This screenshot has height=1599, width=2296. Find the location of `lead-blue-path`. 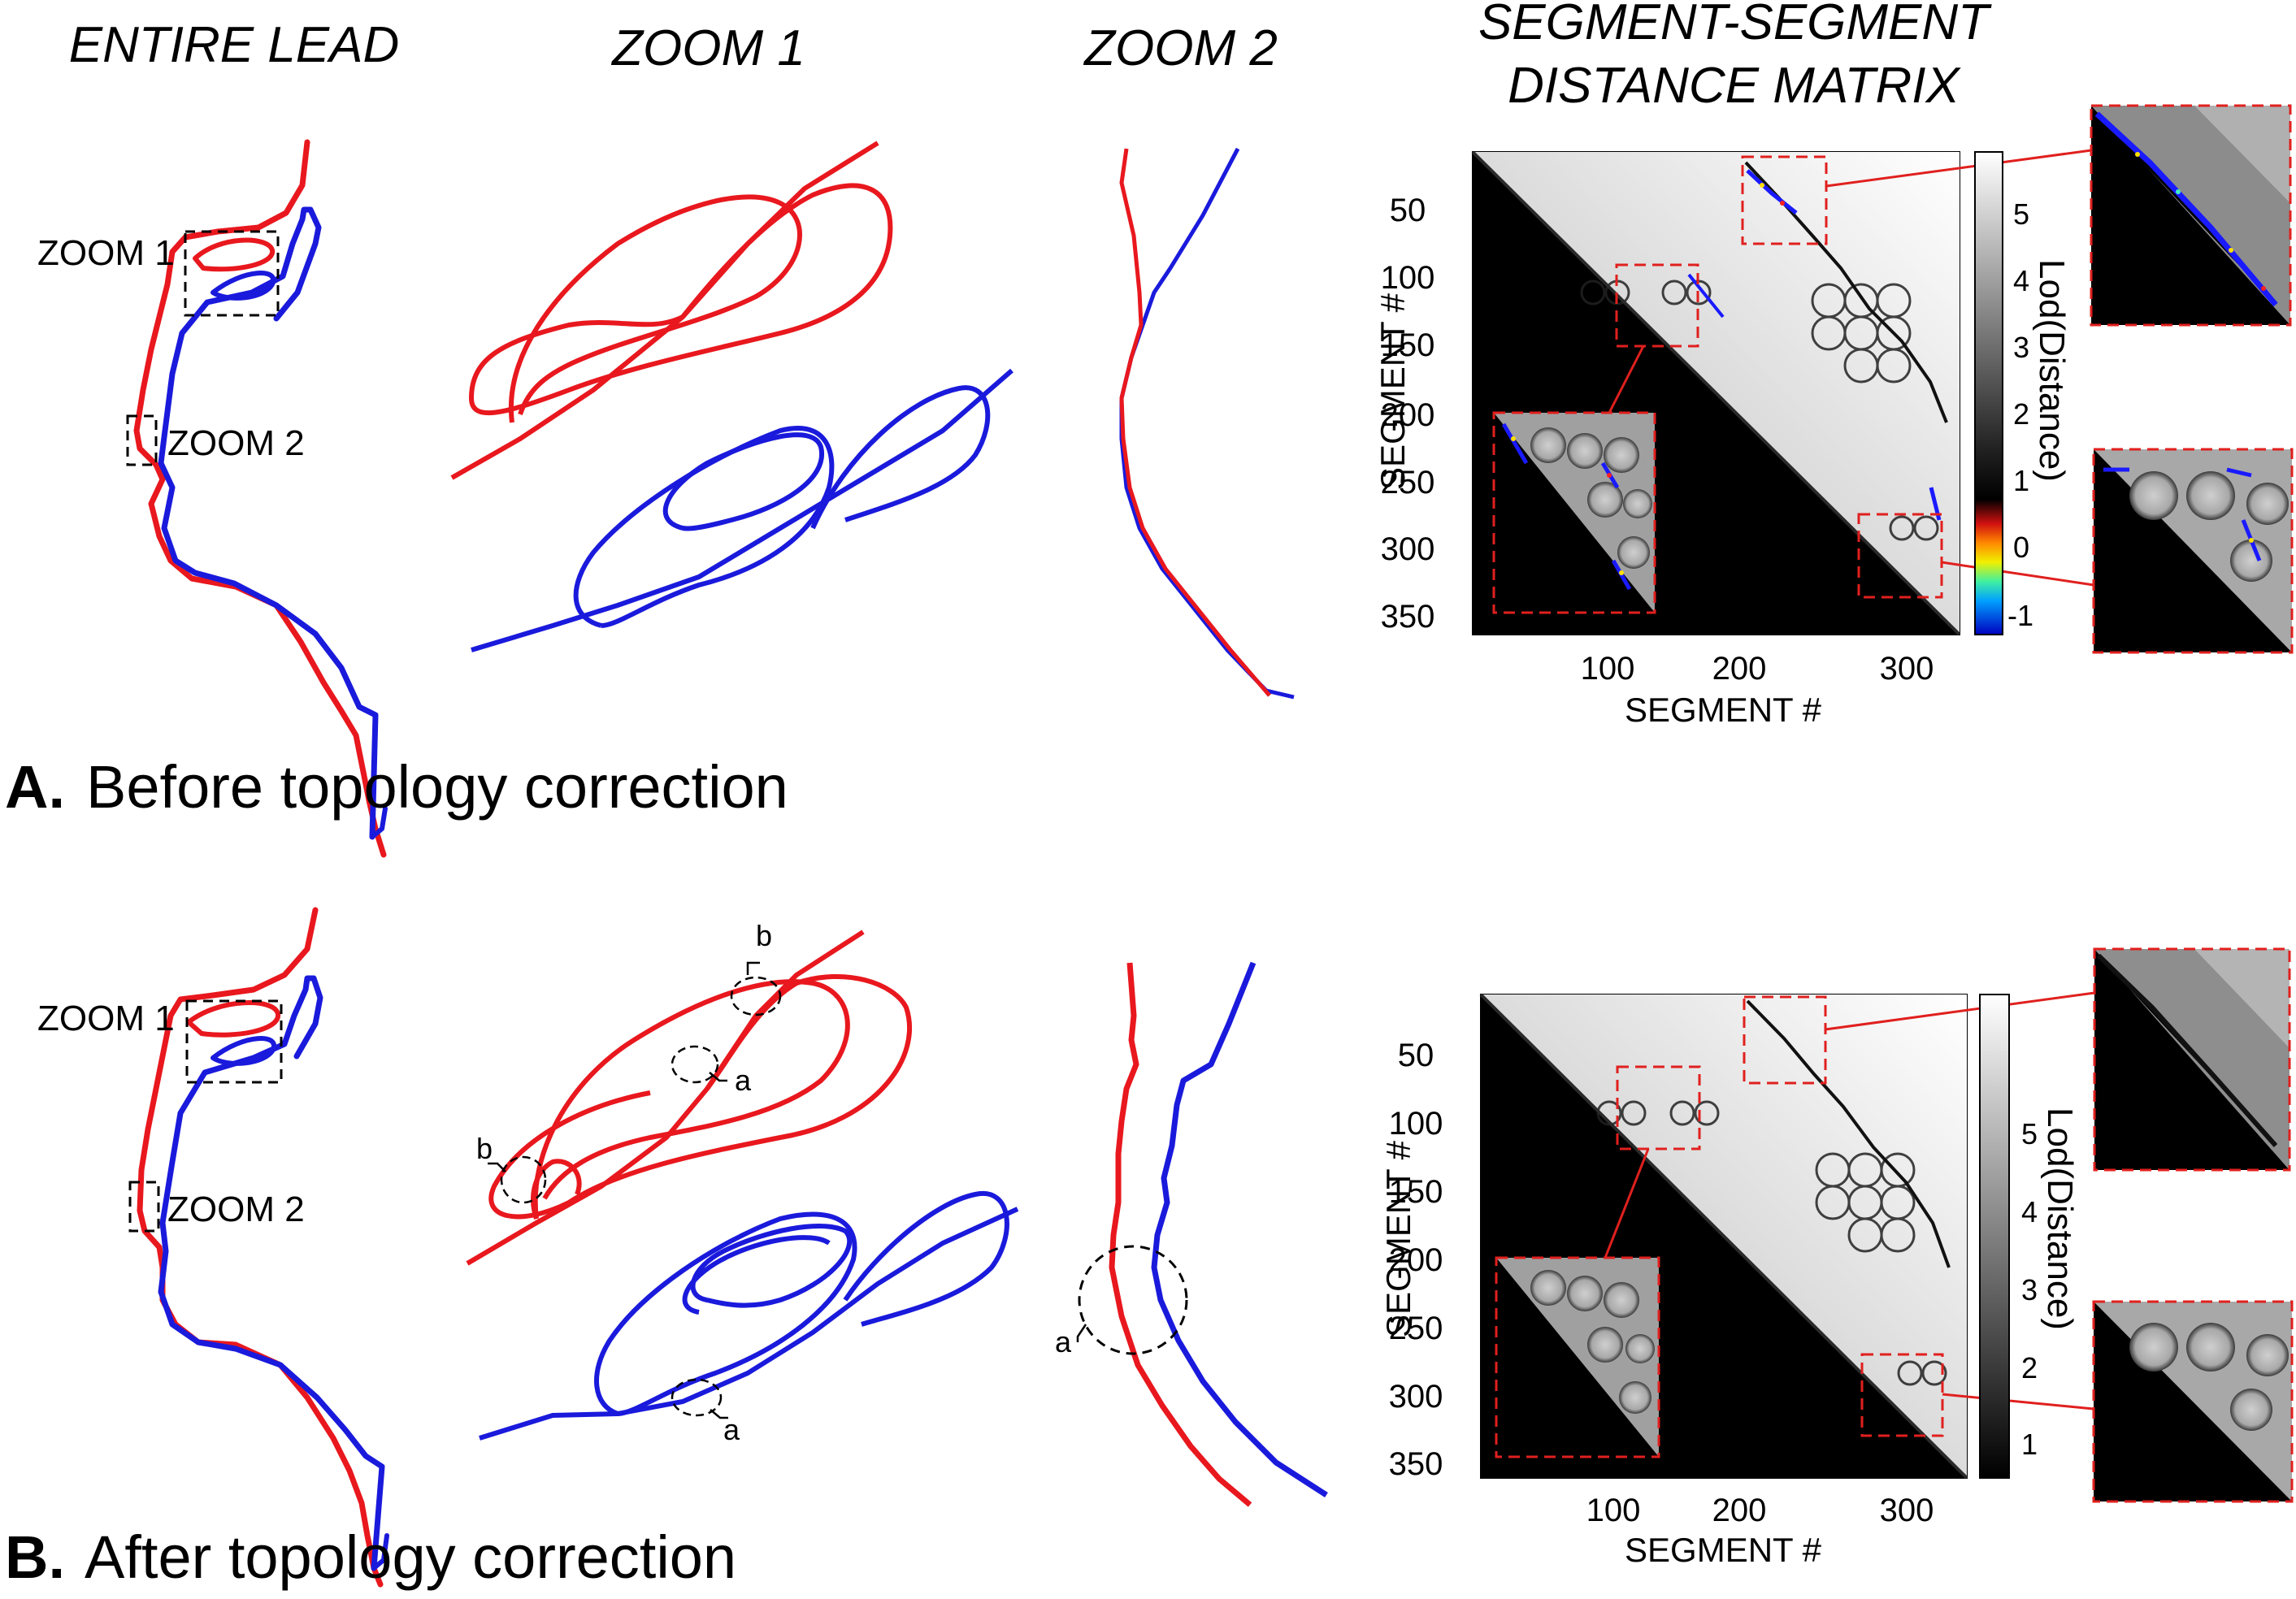

lead-blue-path is located at coordinates (271, 1273).